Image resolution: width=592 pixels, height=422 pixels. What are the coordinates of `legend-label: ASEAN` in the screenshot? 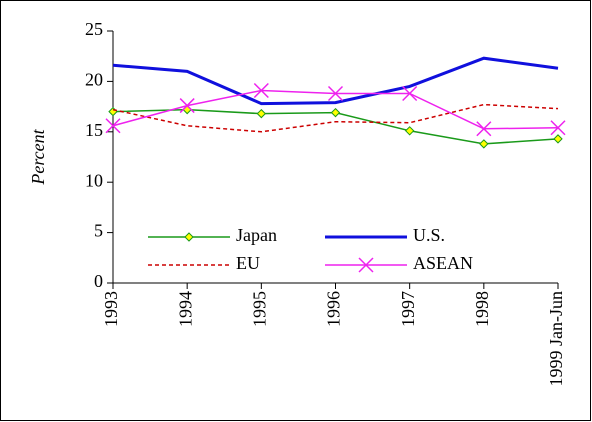 It's located at (443, 263).